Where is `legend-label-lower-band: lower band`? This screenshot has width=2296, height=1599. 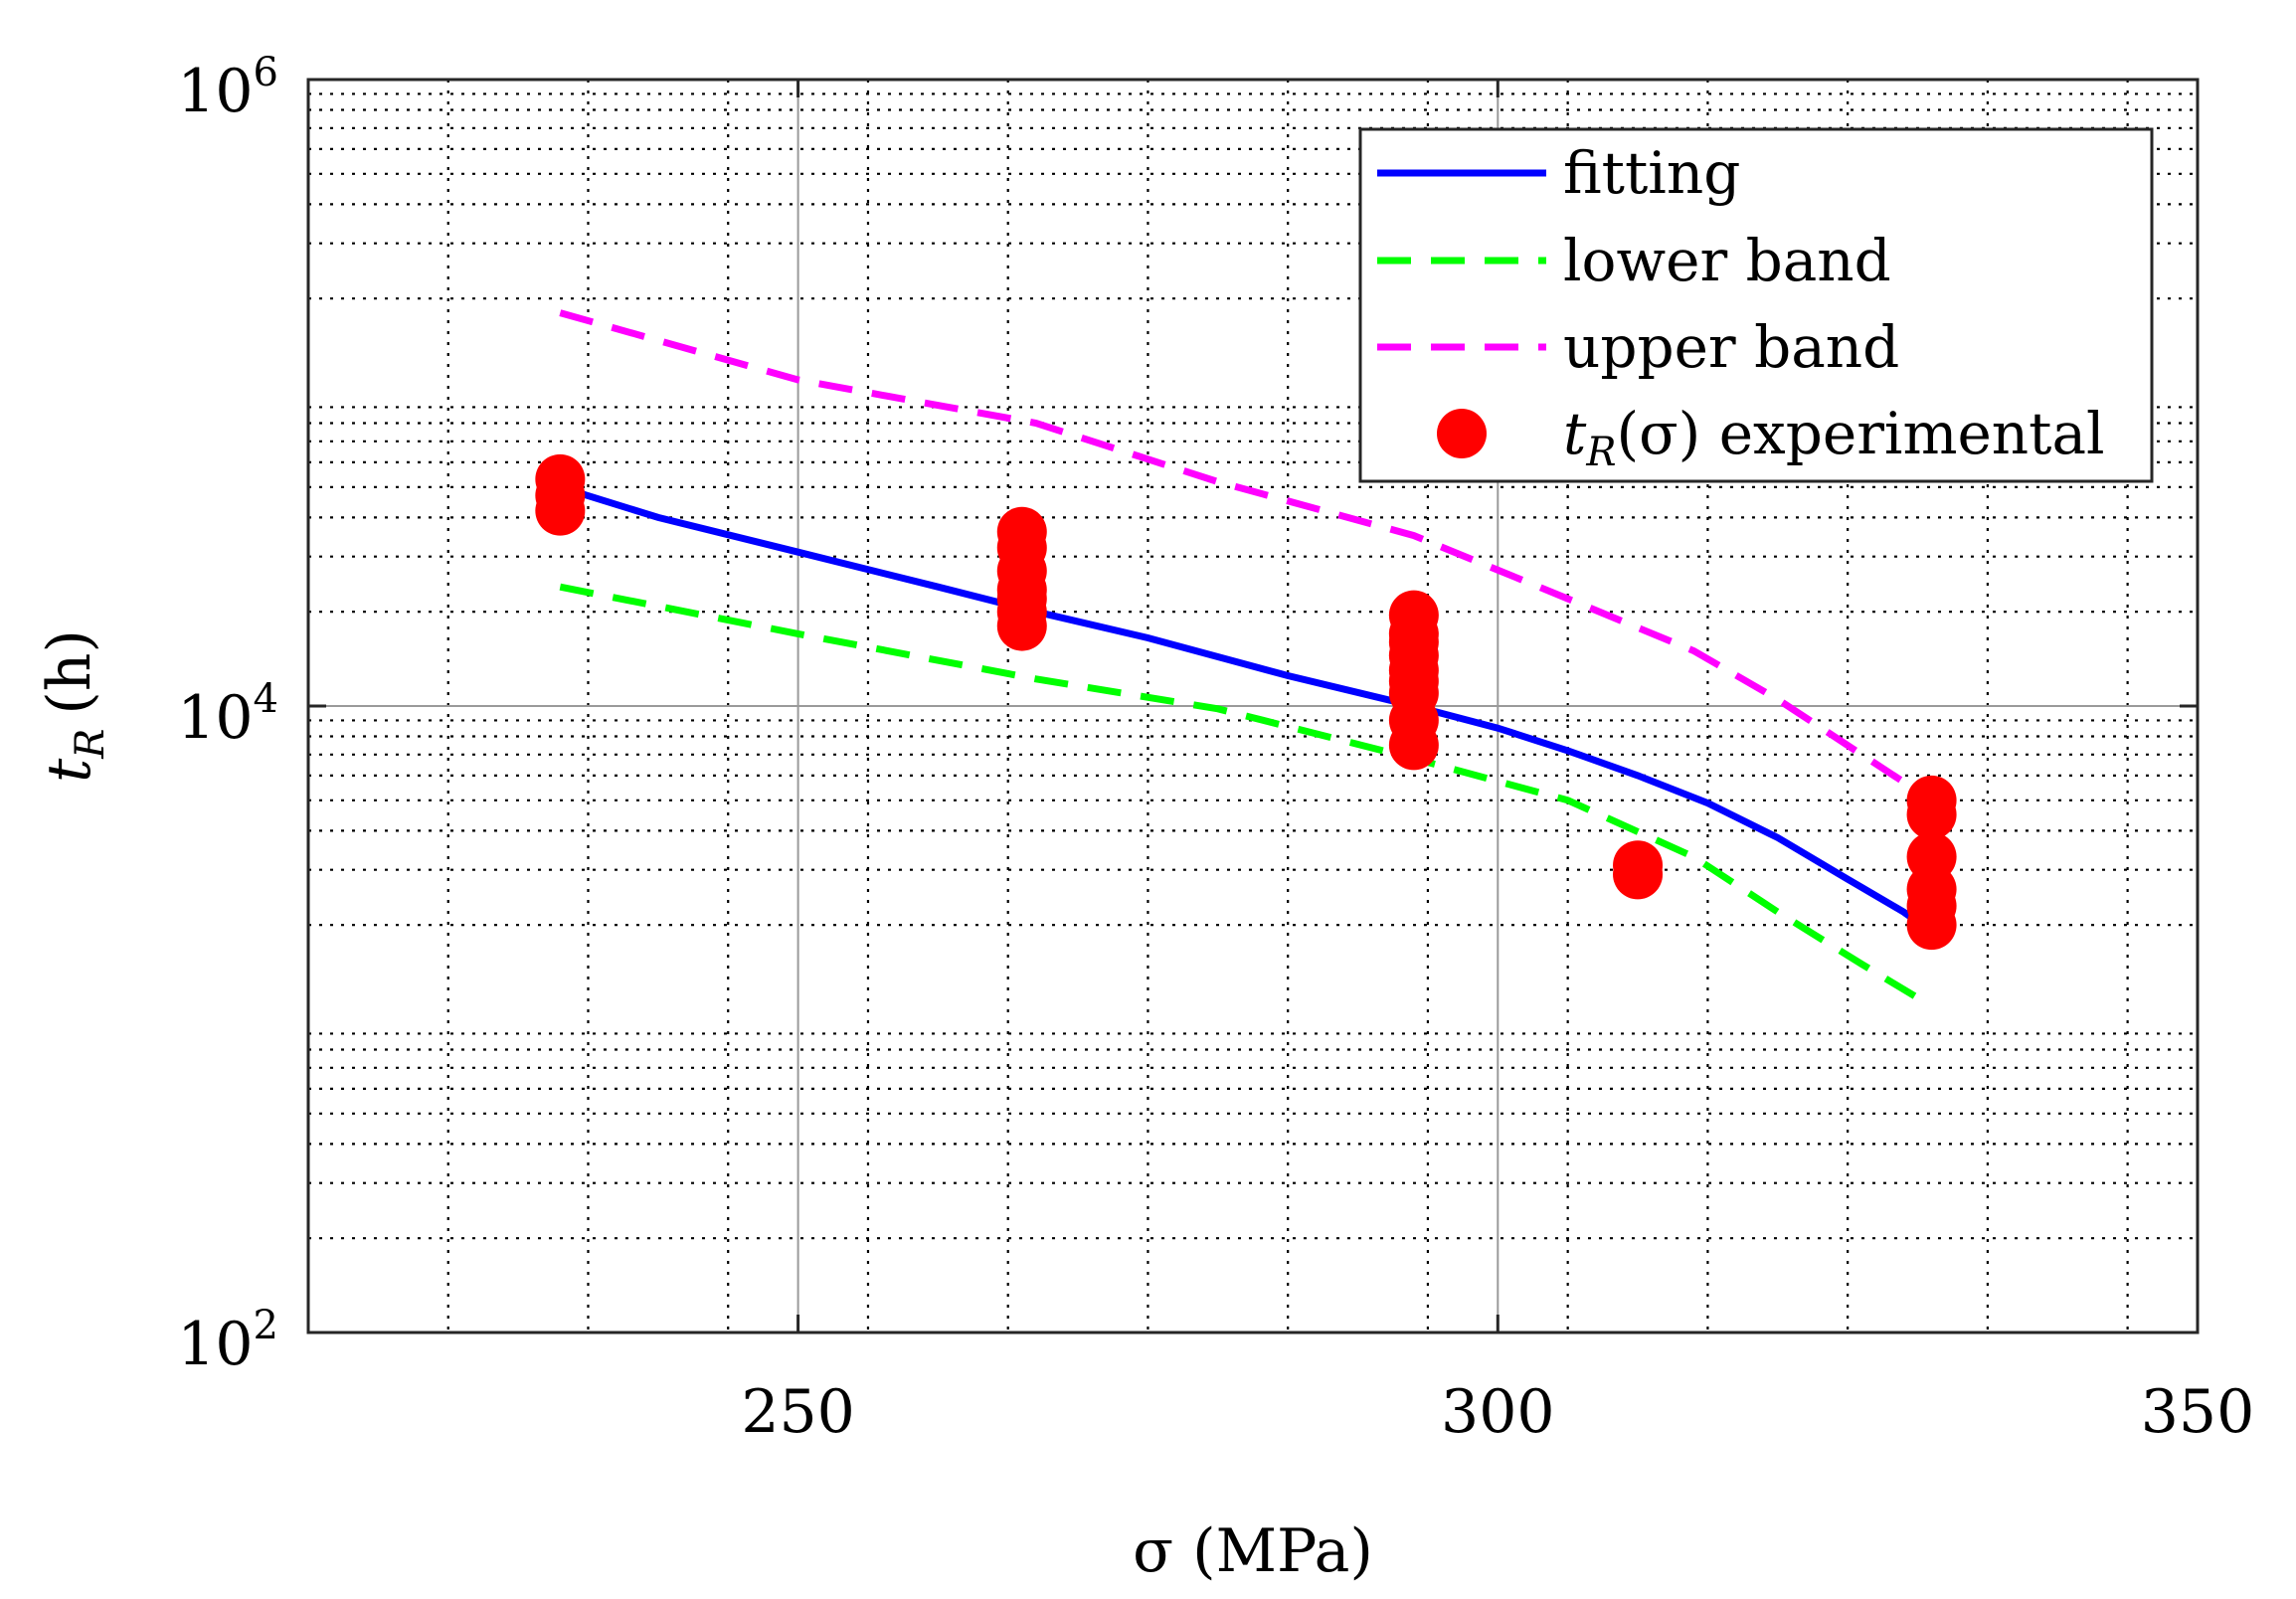
legend-label-lower-band: lower band is located at coordinates (1727, 260).